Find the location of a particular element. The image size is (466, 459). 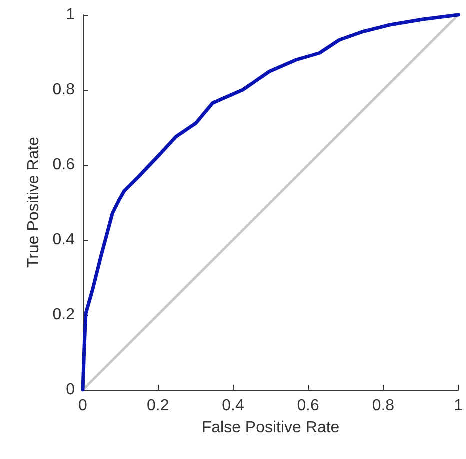

y-tick-label: 0.8 is located at coordinates (64, 90).